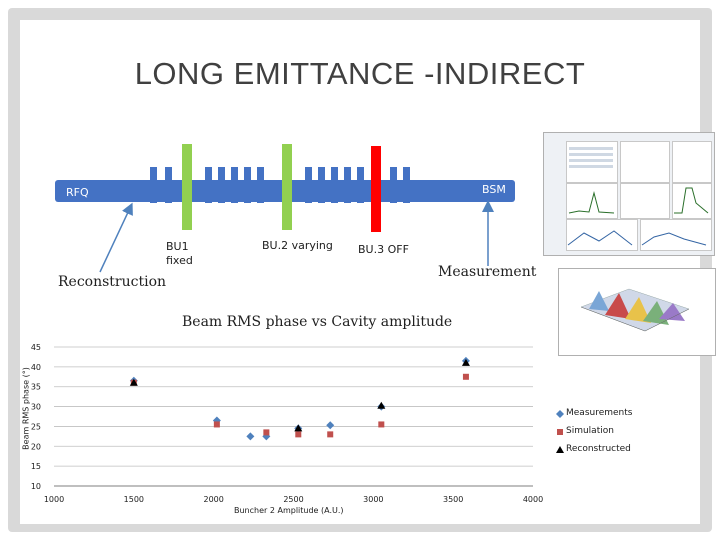 This screenshot has height=540, width=720. Describe the element at coordinates (317, 322) in the screenshot. I see `chart-title: Beam RMS phase vs Cavity amplitude` at that location.